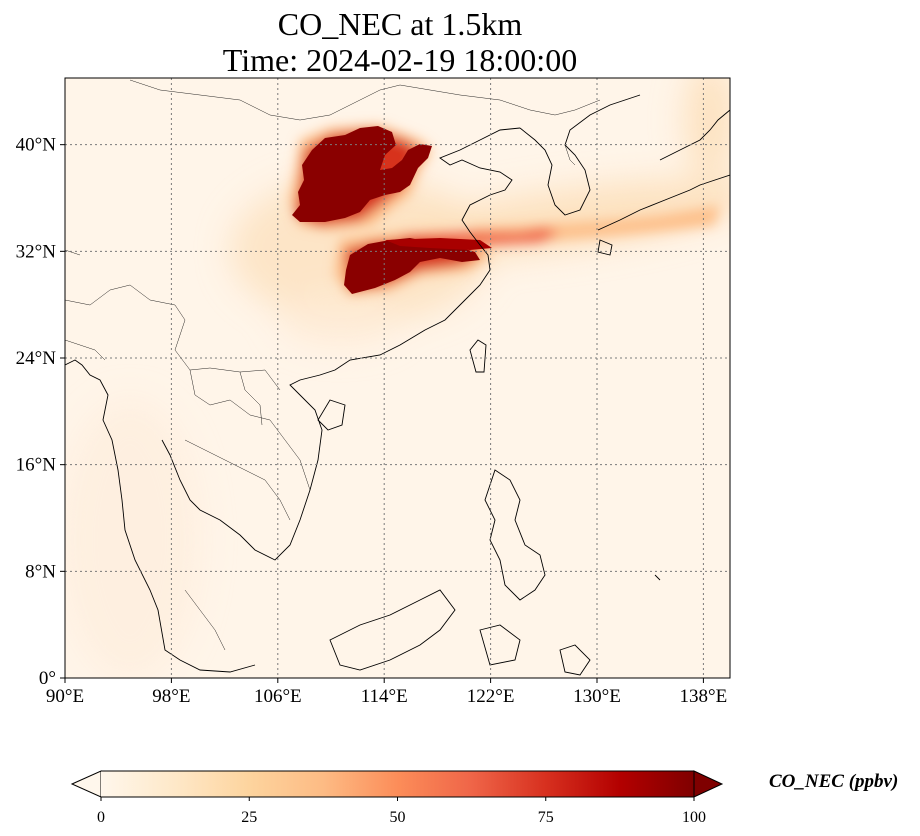 Image resolution: width=920 pixels, height=836 pixels. I want to click on colorbar-extend-min, so click(86, 784).